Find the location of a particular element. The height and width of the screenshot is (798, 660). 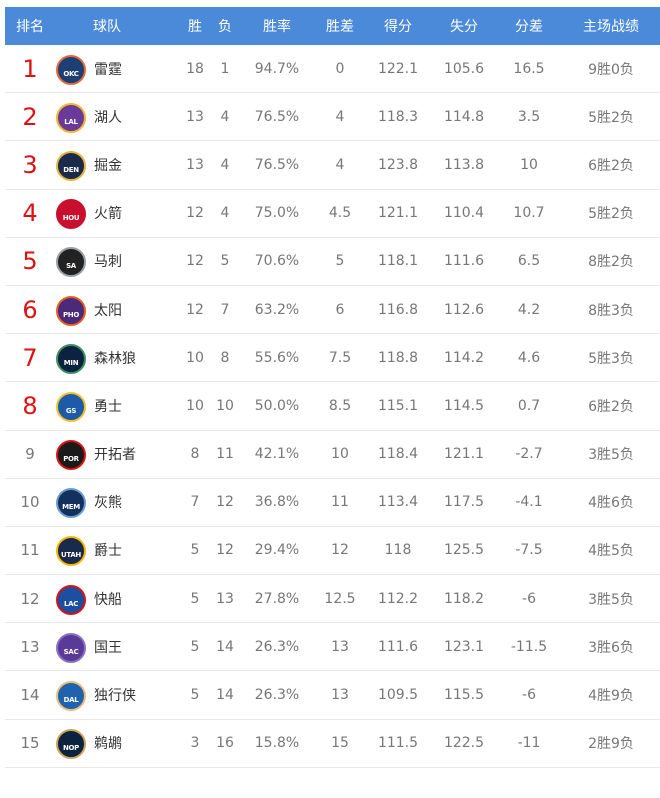

games-behind: 6 is located at coordinates (340, 309).